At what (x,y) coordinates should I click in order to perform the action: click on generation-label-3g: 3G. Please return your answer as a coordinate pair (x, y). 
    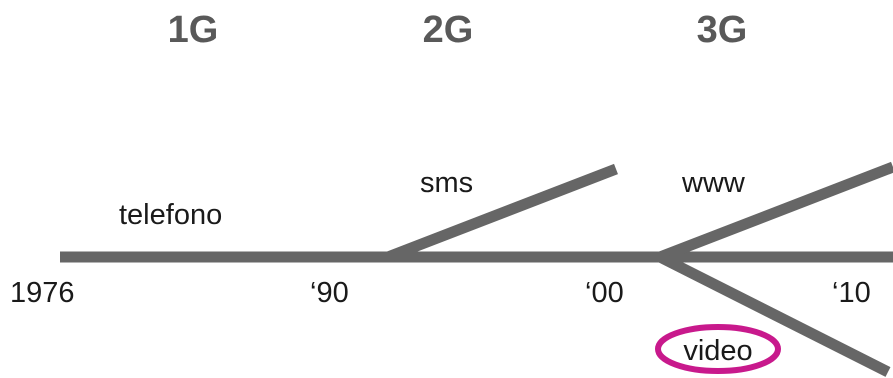
    Looking at the image, I should click on (722, 30).